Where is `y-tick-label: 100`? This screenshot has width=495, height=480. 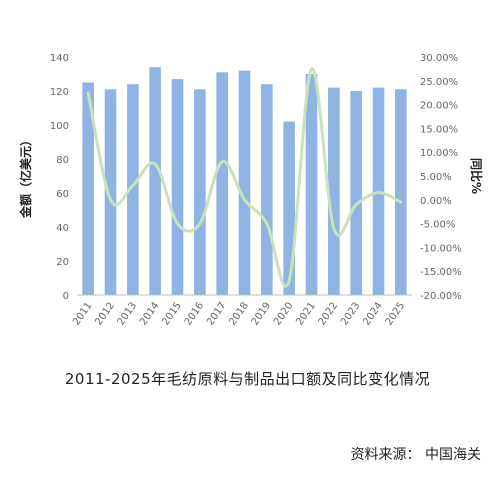 y-tick-label: 100 is located at coordinates (59, 126).